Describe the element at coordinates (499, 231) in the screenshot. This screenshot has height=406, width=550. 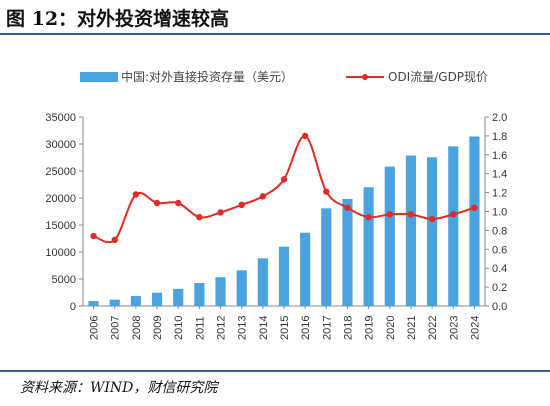
I see `y-right-tick-label: 0.8` at that location.